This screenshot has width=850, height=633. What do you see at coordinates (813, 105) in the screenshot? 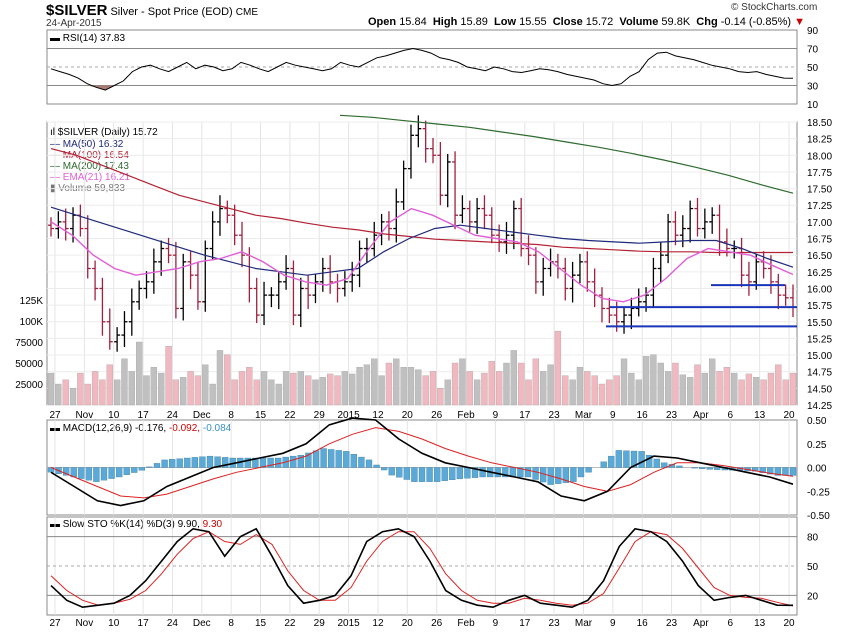
I see `rsi-tick-label: 10` at bounding box center [813, 105].